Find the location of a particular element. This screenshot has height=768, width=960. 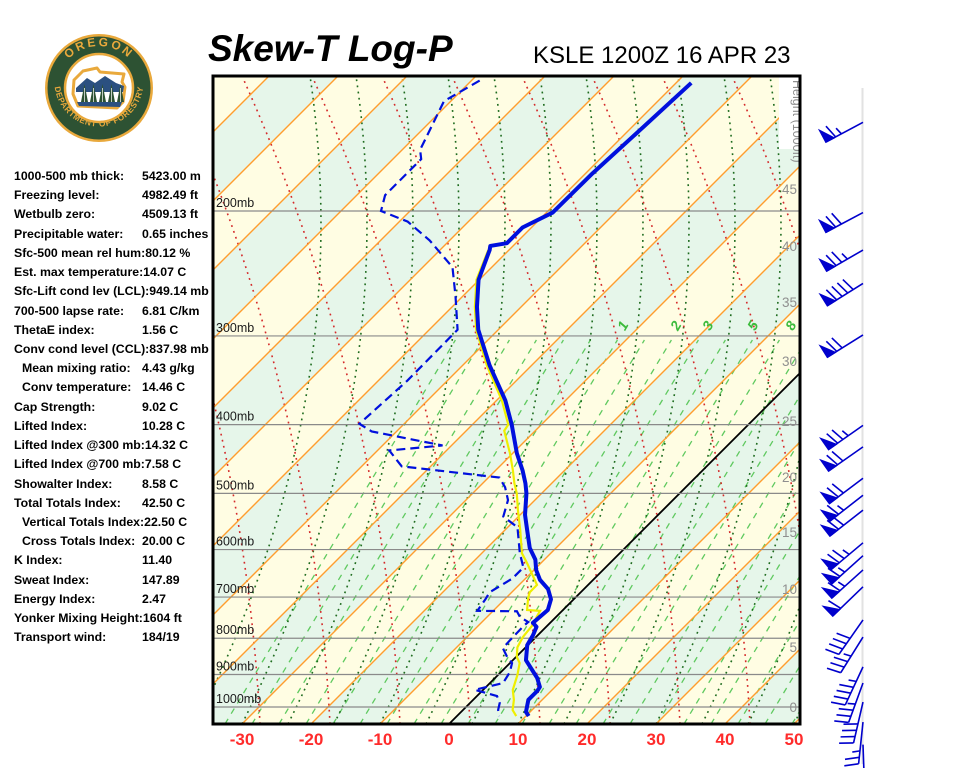

stat-label: Lifted Index @700 mb: is located at coordinates (79, 464).